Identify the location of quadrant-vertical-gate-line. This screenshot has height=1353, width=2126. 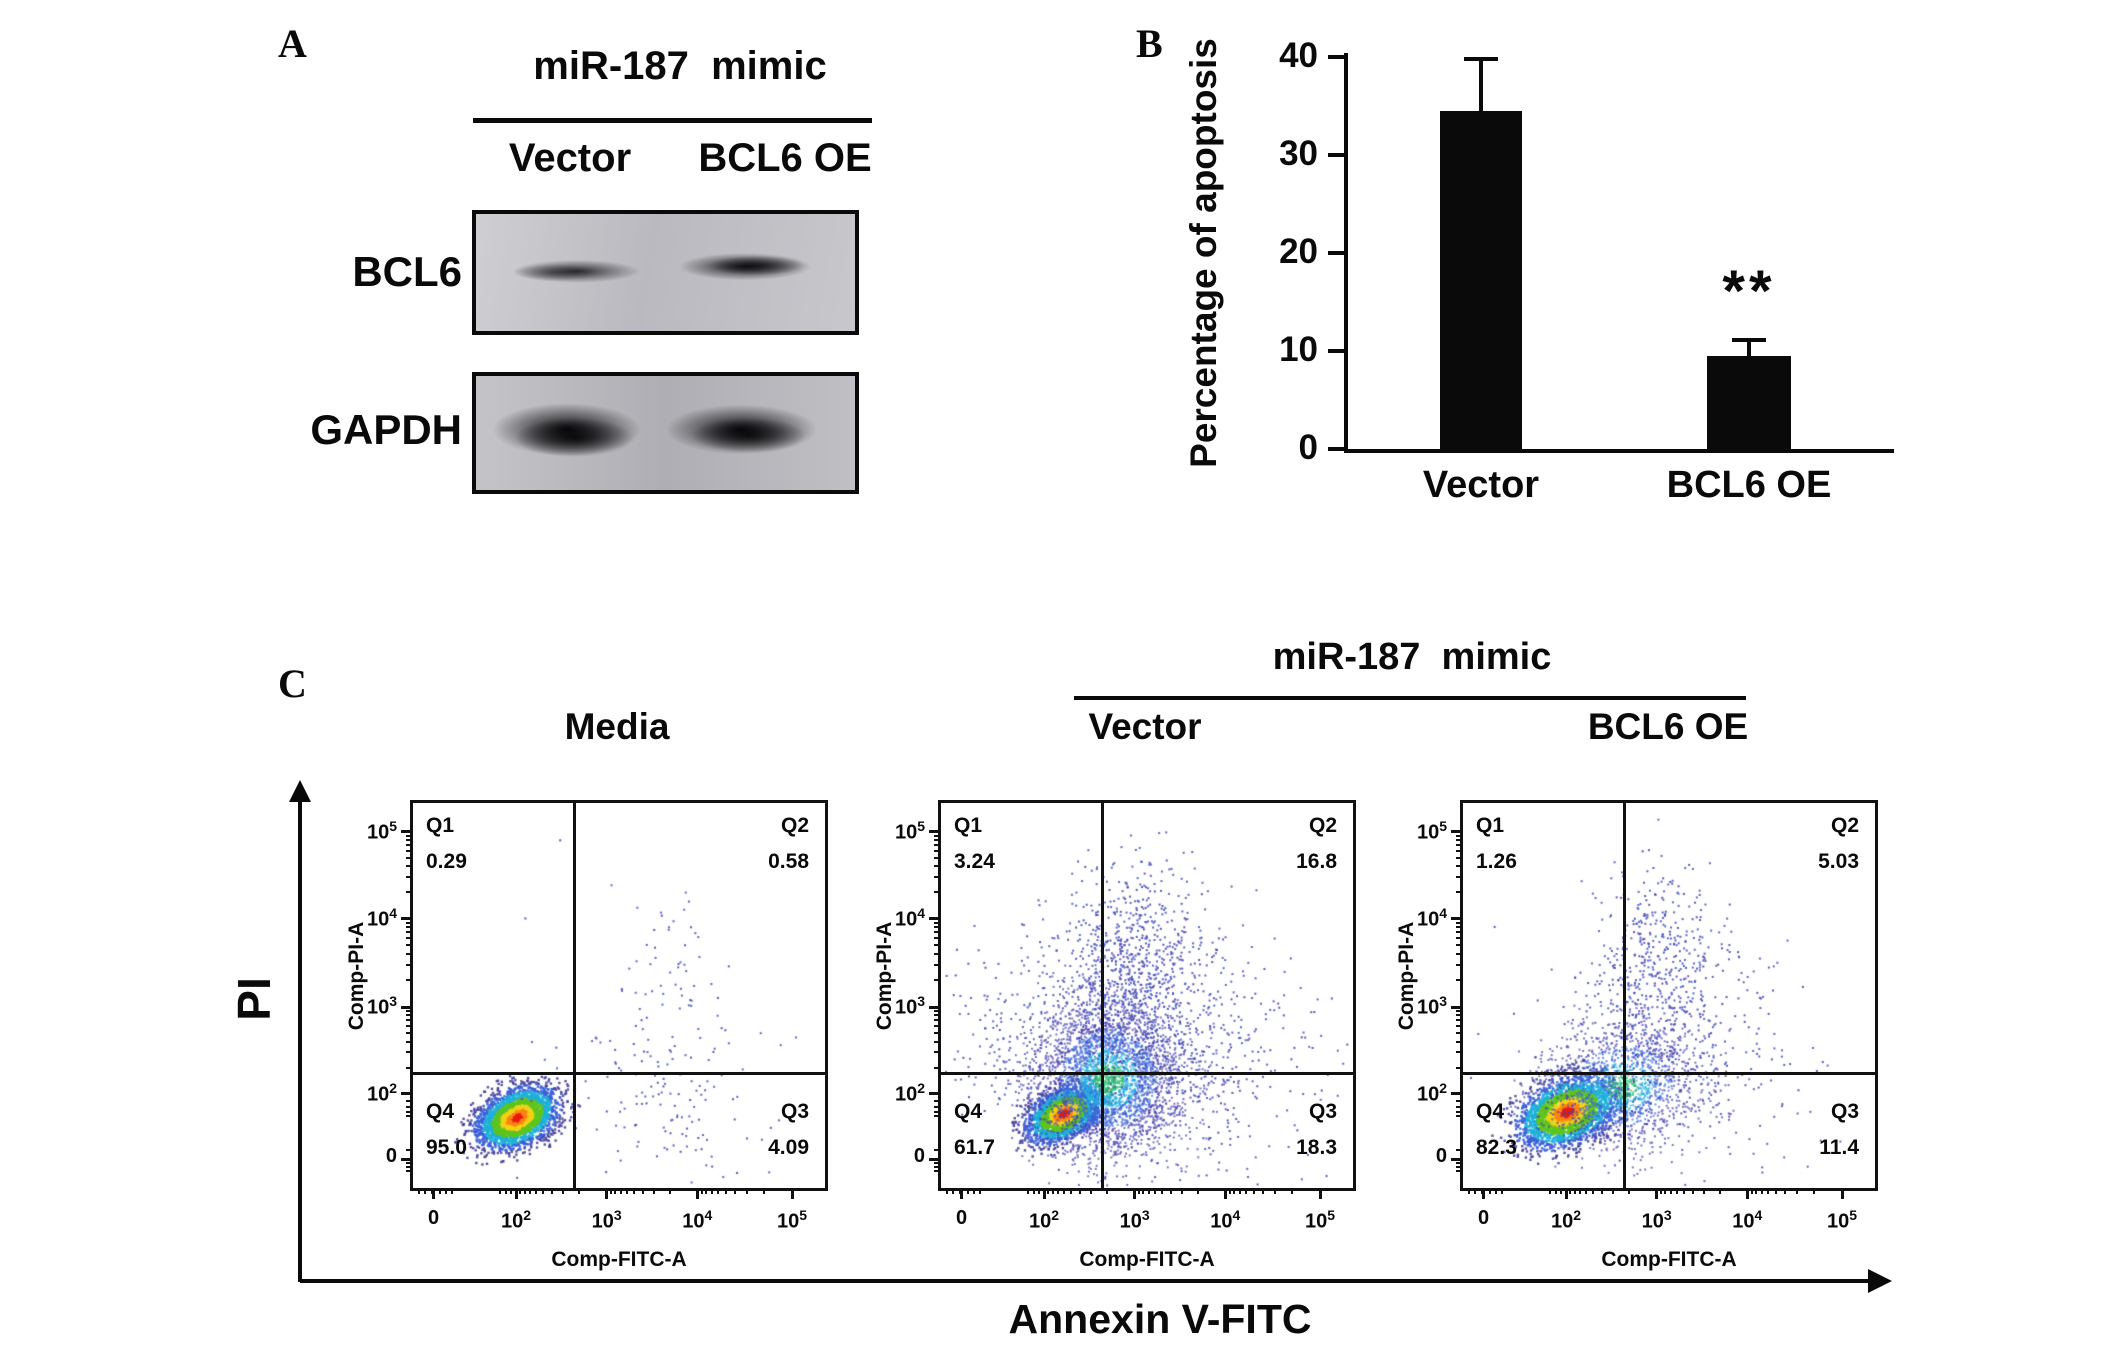
(574, 995).